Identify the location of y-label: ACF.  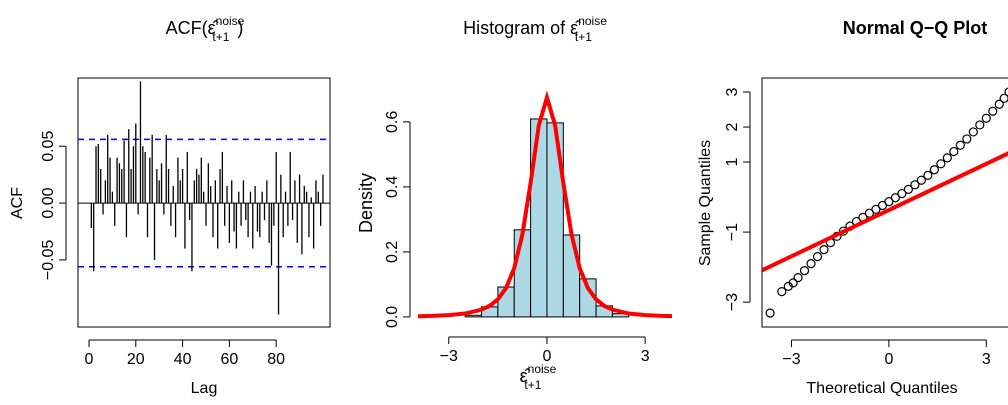
(17, 203).